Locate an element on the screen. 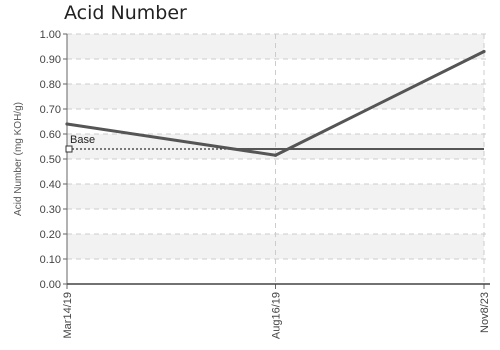 The width and height of the screenshot is (500, 350). y-tick-label: 0.30 is located at coordinates (50, 210).